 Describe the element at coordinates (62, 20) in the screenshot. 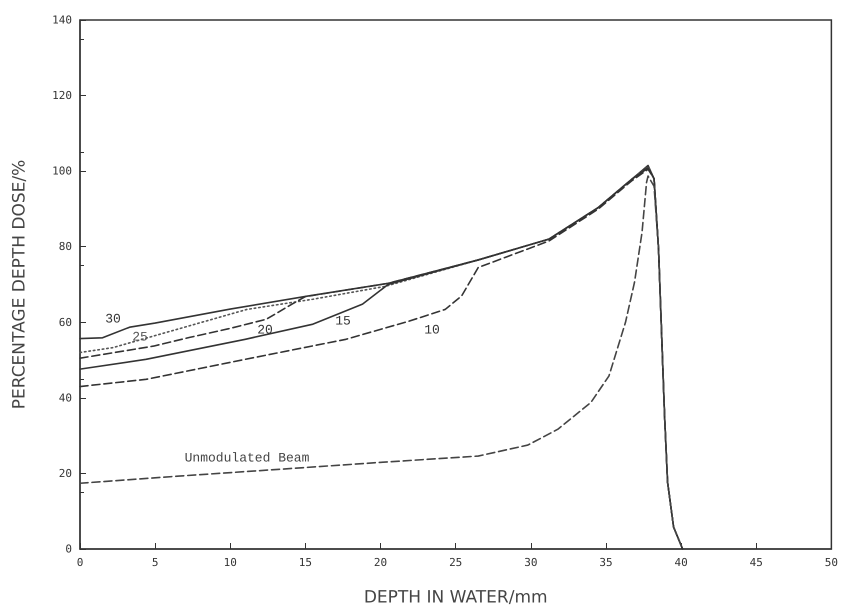

I see `y-tick-label: 140` at that location.